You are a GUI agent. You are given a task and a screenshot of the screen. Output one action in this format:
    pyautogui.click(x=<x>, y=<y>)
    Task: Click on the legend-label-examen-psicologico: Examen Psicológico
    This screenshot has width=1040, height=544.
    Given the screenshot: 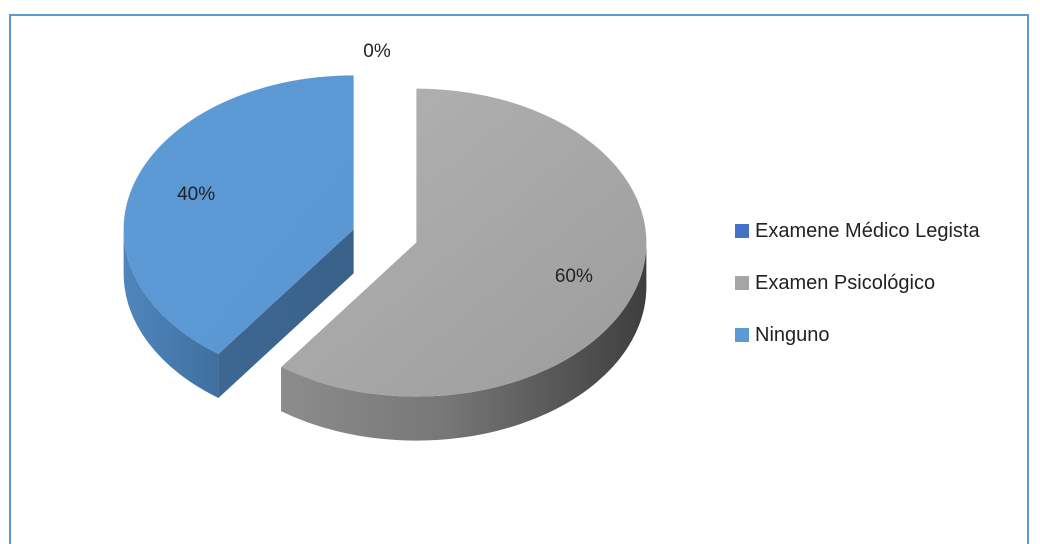 What is the action you would take?
    pyautogui.click(x=845, y=282)
    